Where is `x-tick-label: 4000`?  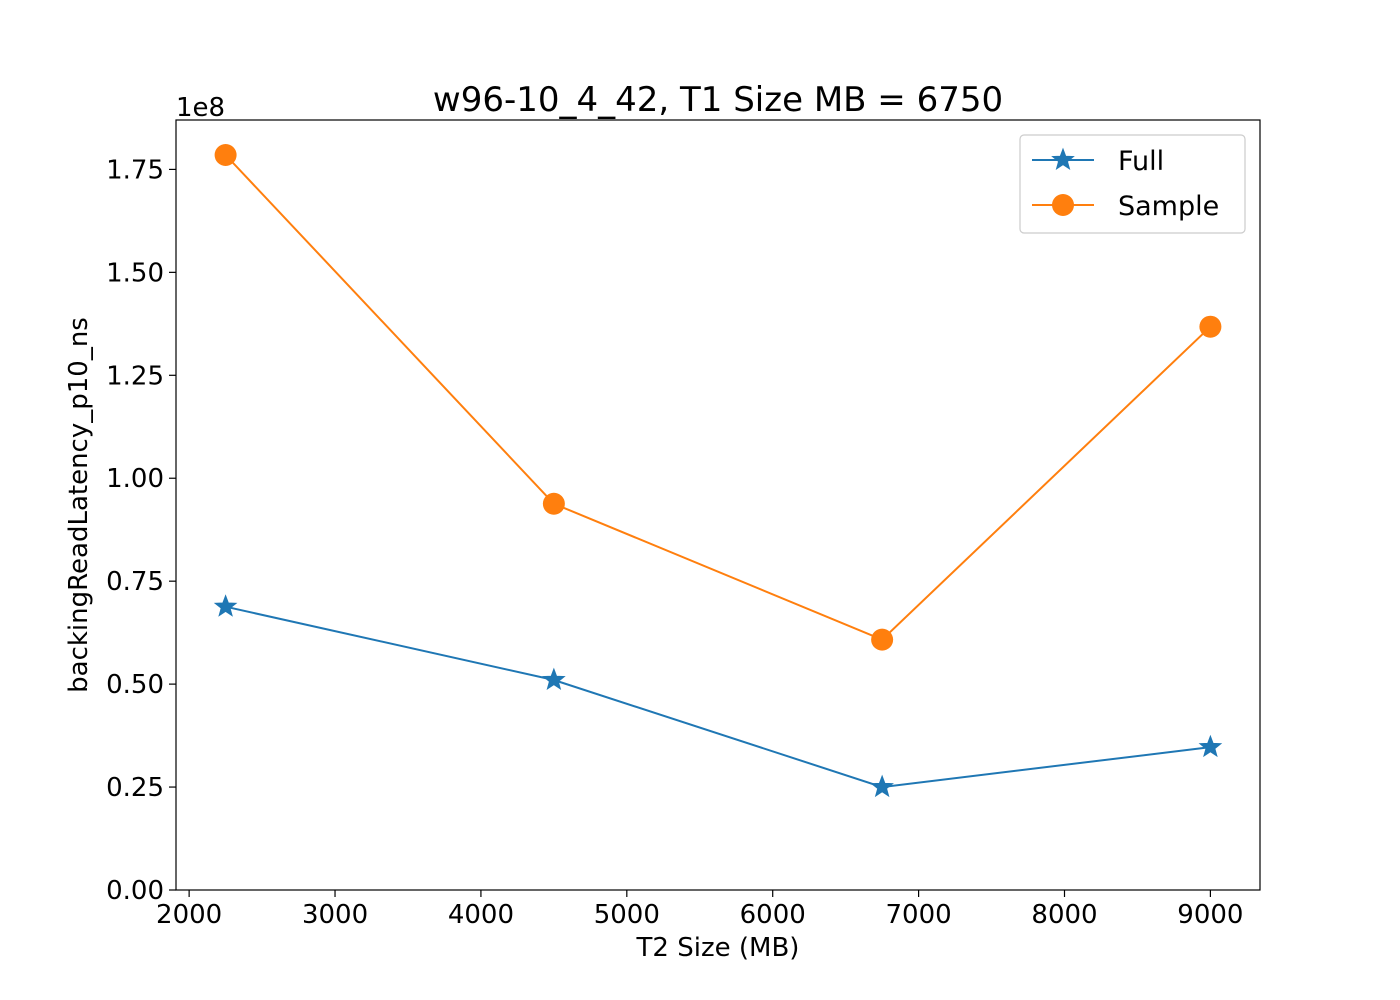 x-tick-label: 4000 is located at coordinates (481, 915).